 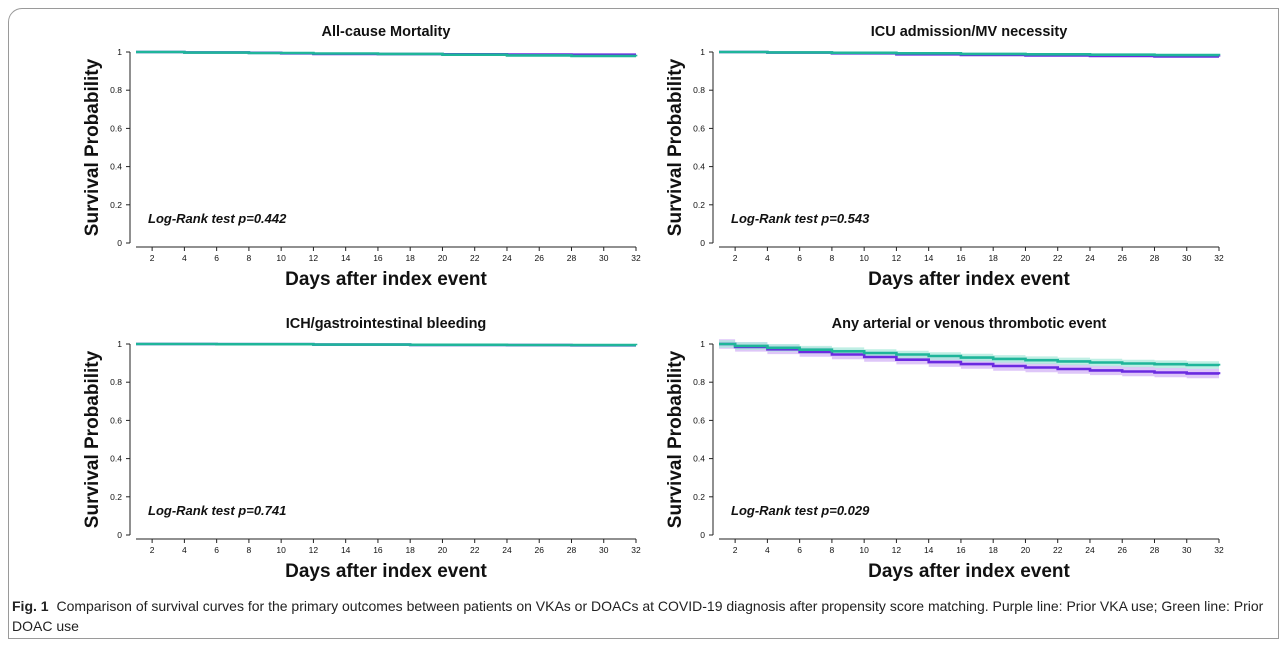 What do you see at coordinates (386, 32) in the screenshot?
I see `chart-title: All-cause Mortality` at bounding box center [386, 32].